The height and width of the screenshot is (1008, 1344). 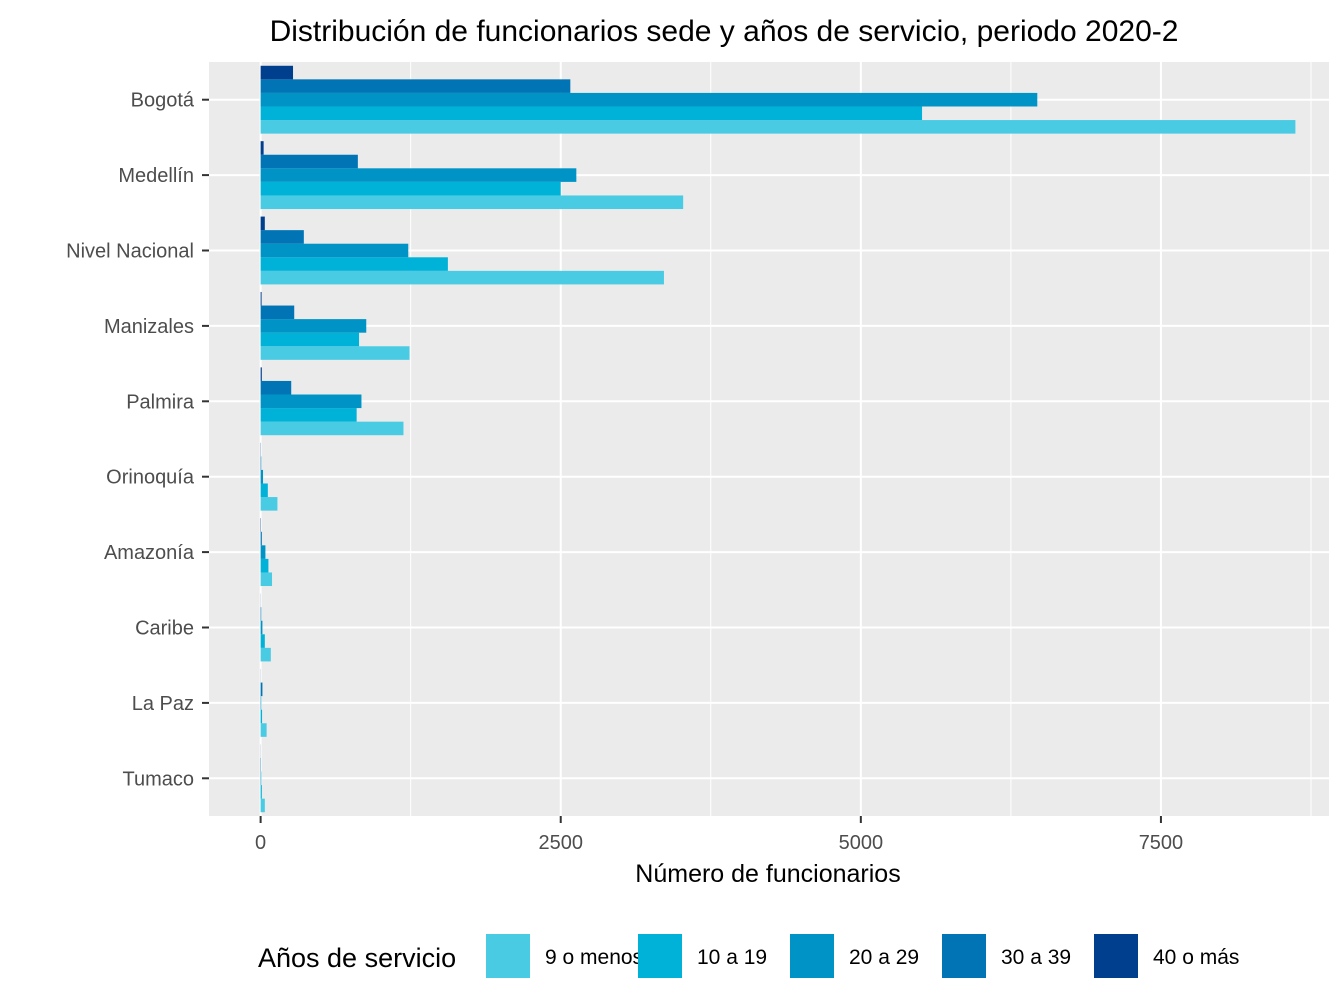 I want to click on bar-Nivel Nacional-10 a 19, so click(x=354, y=264).